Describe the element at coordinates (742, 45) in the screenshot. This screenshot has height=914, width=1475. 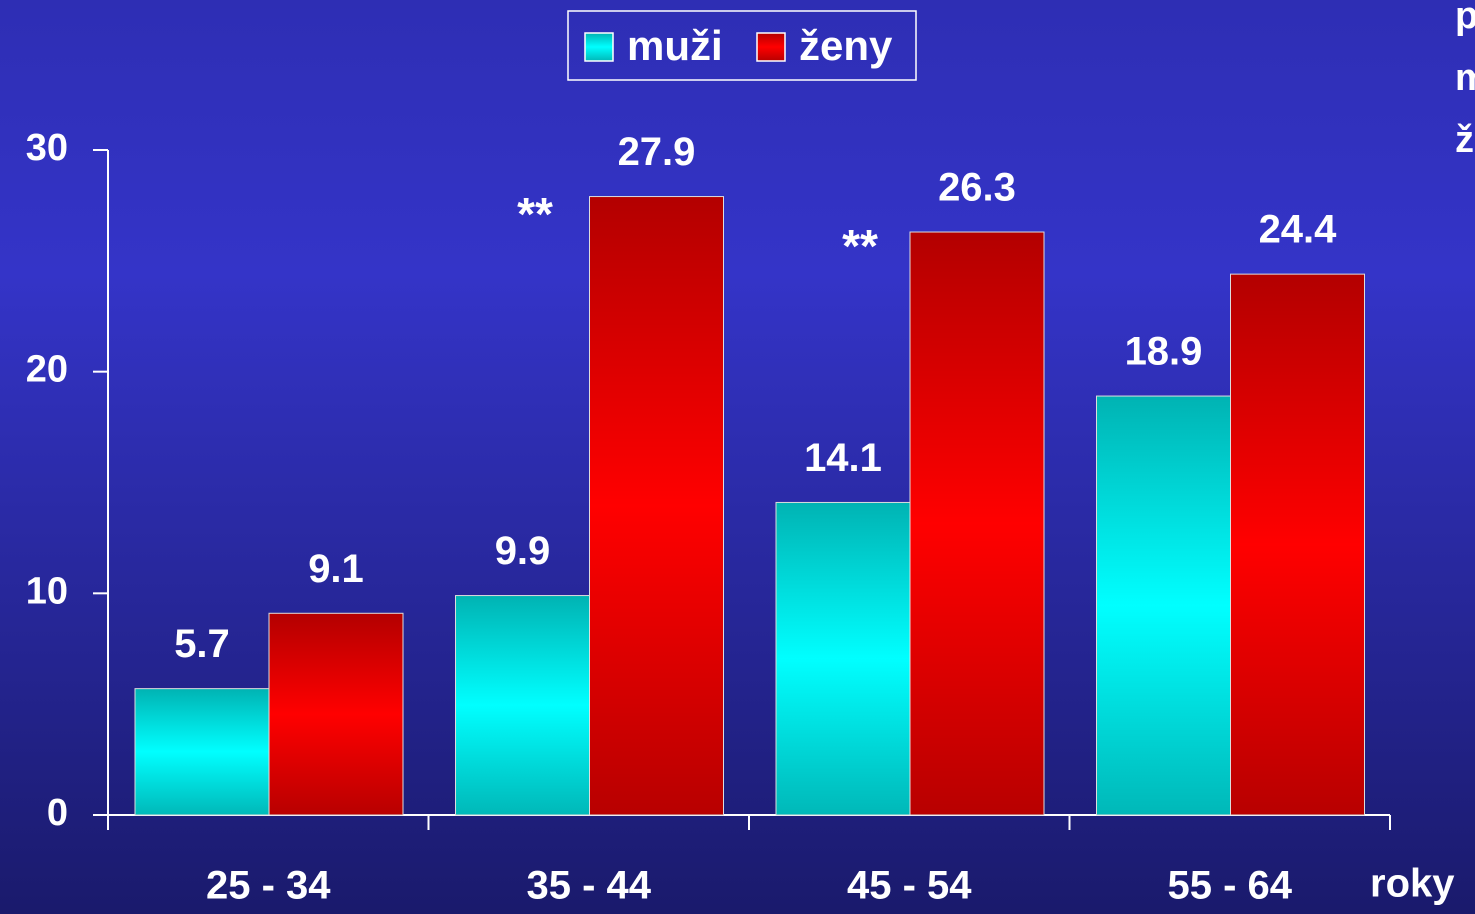
I see `legend-box` at that location.